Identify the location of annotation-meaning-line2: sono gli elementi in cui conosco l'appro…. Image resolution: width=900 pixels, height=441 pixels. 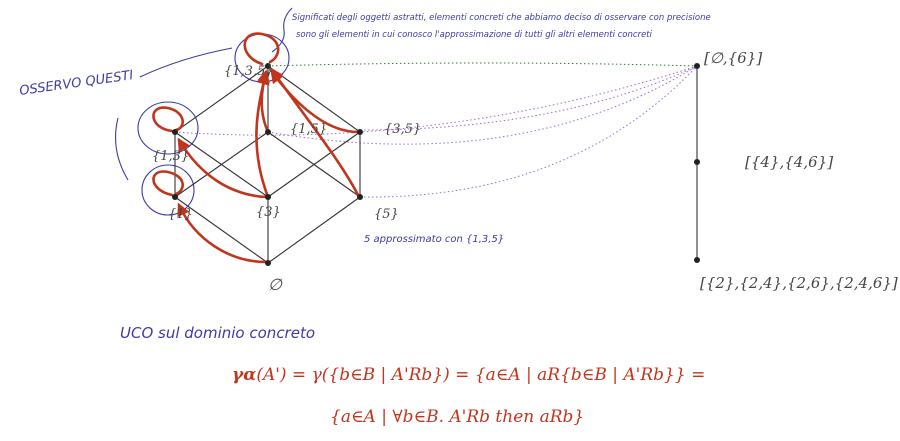
(474, 35).